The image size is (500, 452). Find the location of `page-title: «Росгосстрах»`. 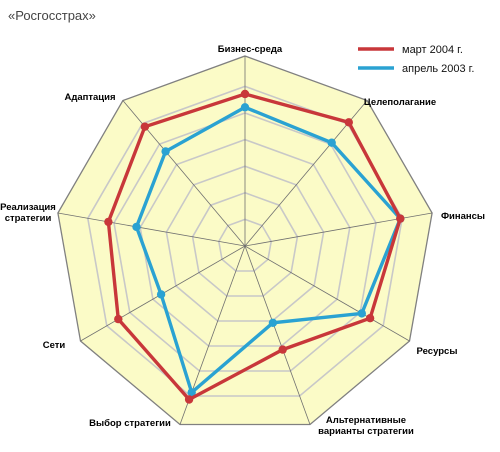

page-title: «Росгосстрах» is located at coordinates (52, 15).